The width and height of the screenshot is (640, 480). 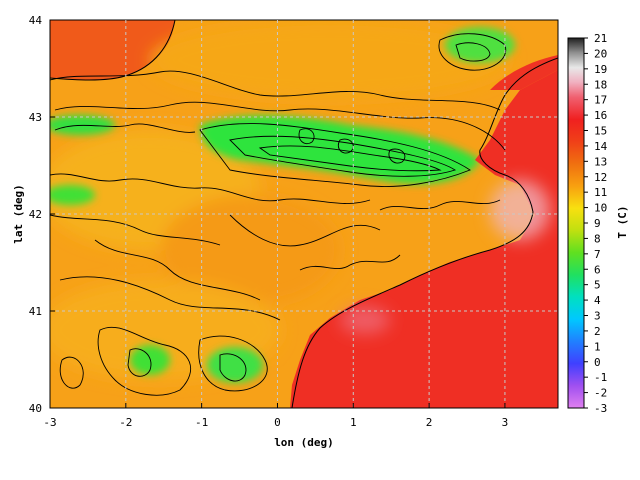 What do you see at coordinates (35, 117) in the screenshot?
I see `y-tick-label: 43` at bounding box center [35, 117].